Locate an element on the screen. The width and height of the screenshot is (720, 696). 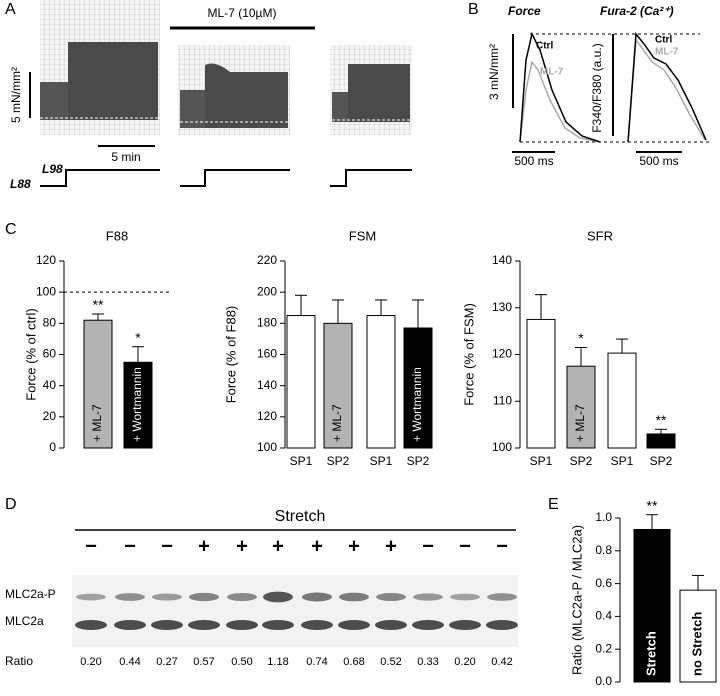
length-label: L98 is located at coordinates (52, 169).